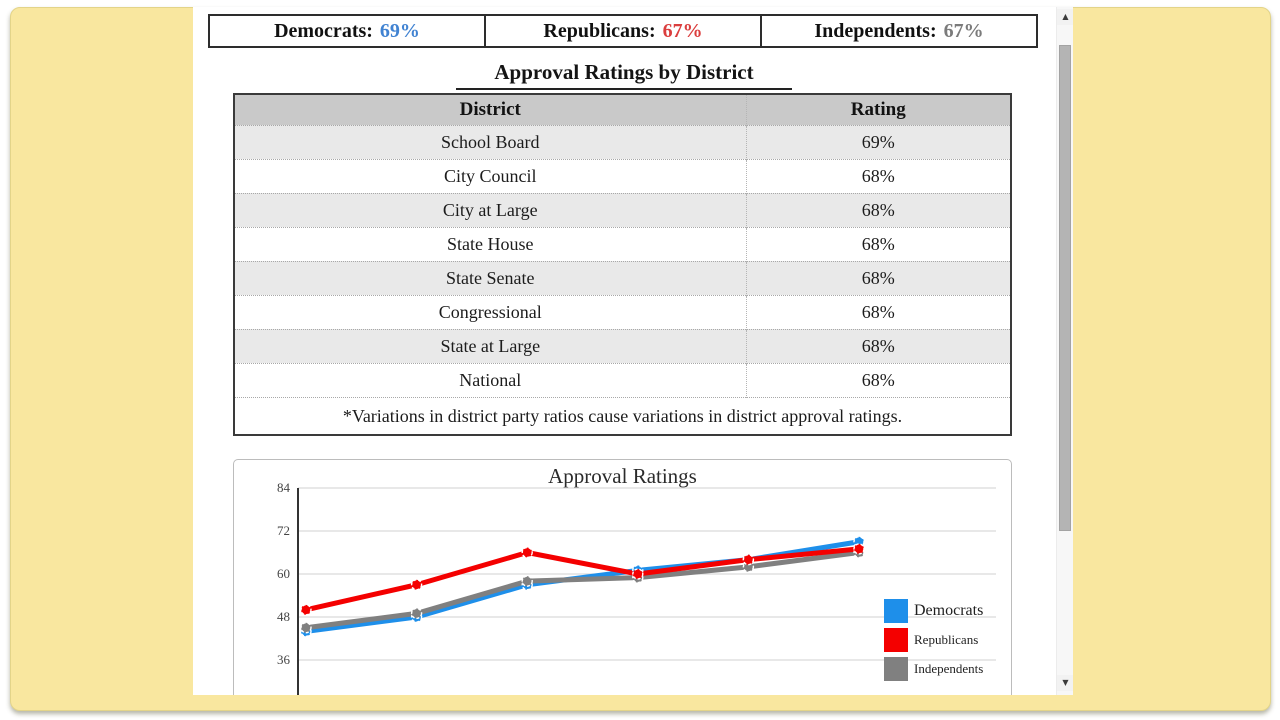 This screenshot has height=720, width=1280. I want to click on legend-label: Republicans, so click(946, 639).